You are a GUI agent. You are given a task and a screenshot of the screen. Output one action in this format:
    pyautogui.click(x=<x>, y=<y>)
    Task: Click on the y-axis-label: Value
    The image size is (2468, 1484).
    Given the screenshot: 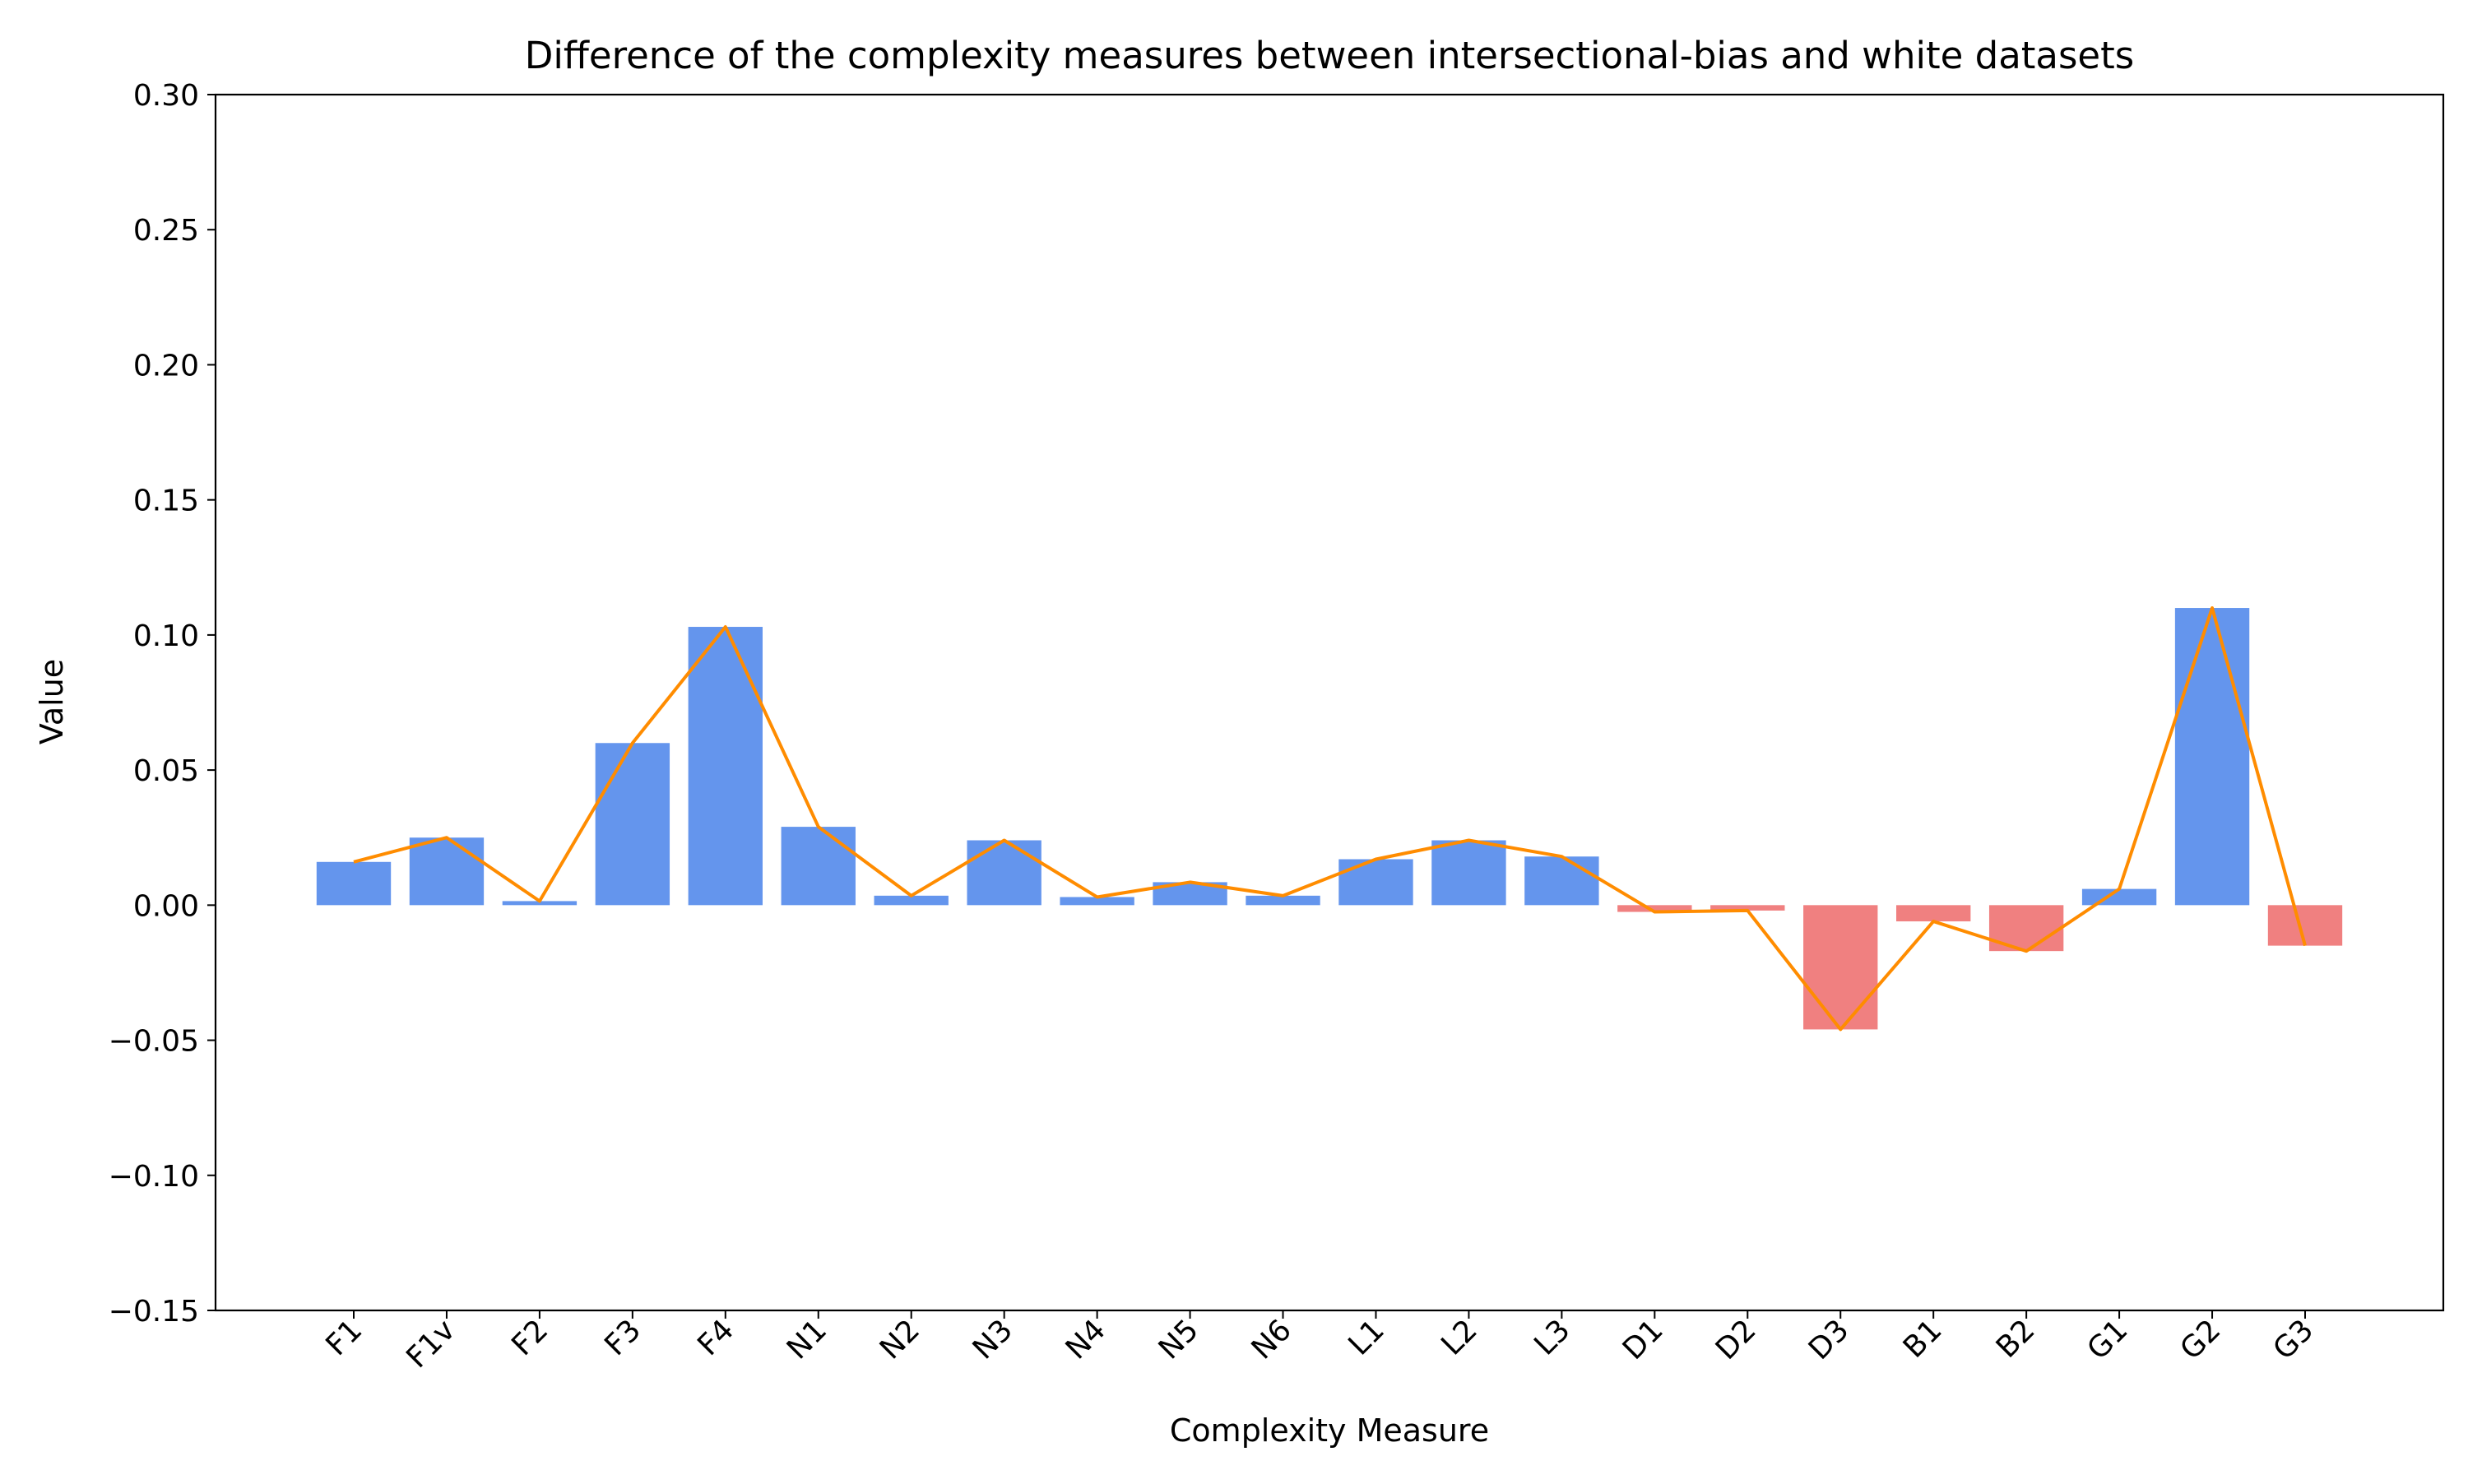 What is the action you would take?
    pyautogui.click(x=52, y=701)
    